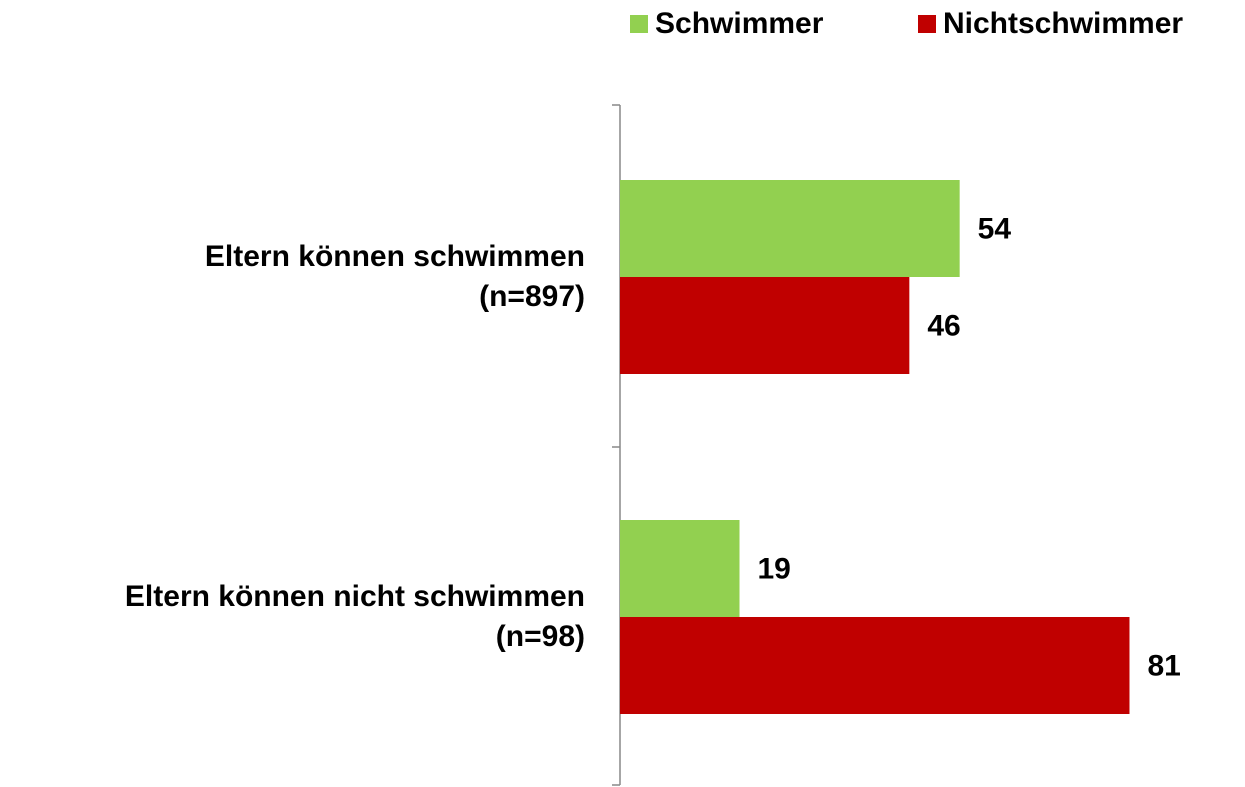  Describe the element at coordinates (1063, 23) in the screenshot. I see `legend-label: Nichtschwimmer` at that location.